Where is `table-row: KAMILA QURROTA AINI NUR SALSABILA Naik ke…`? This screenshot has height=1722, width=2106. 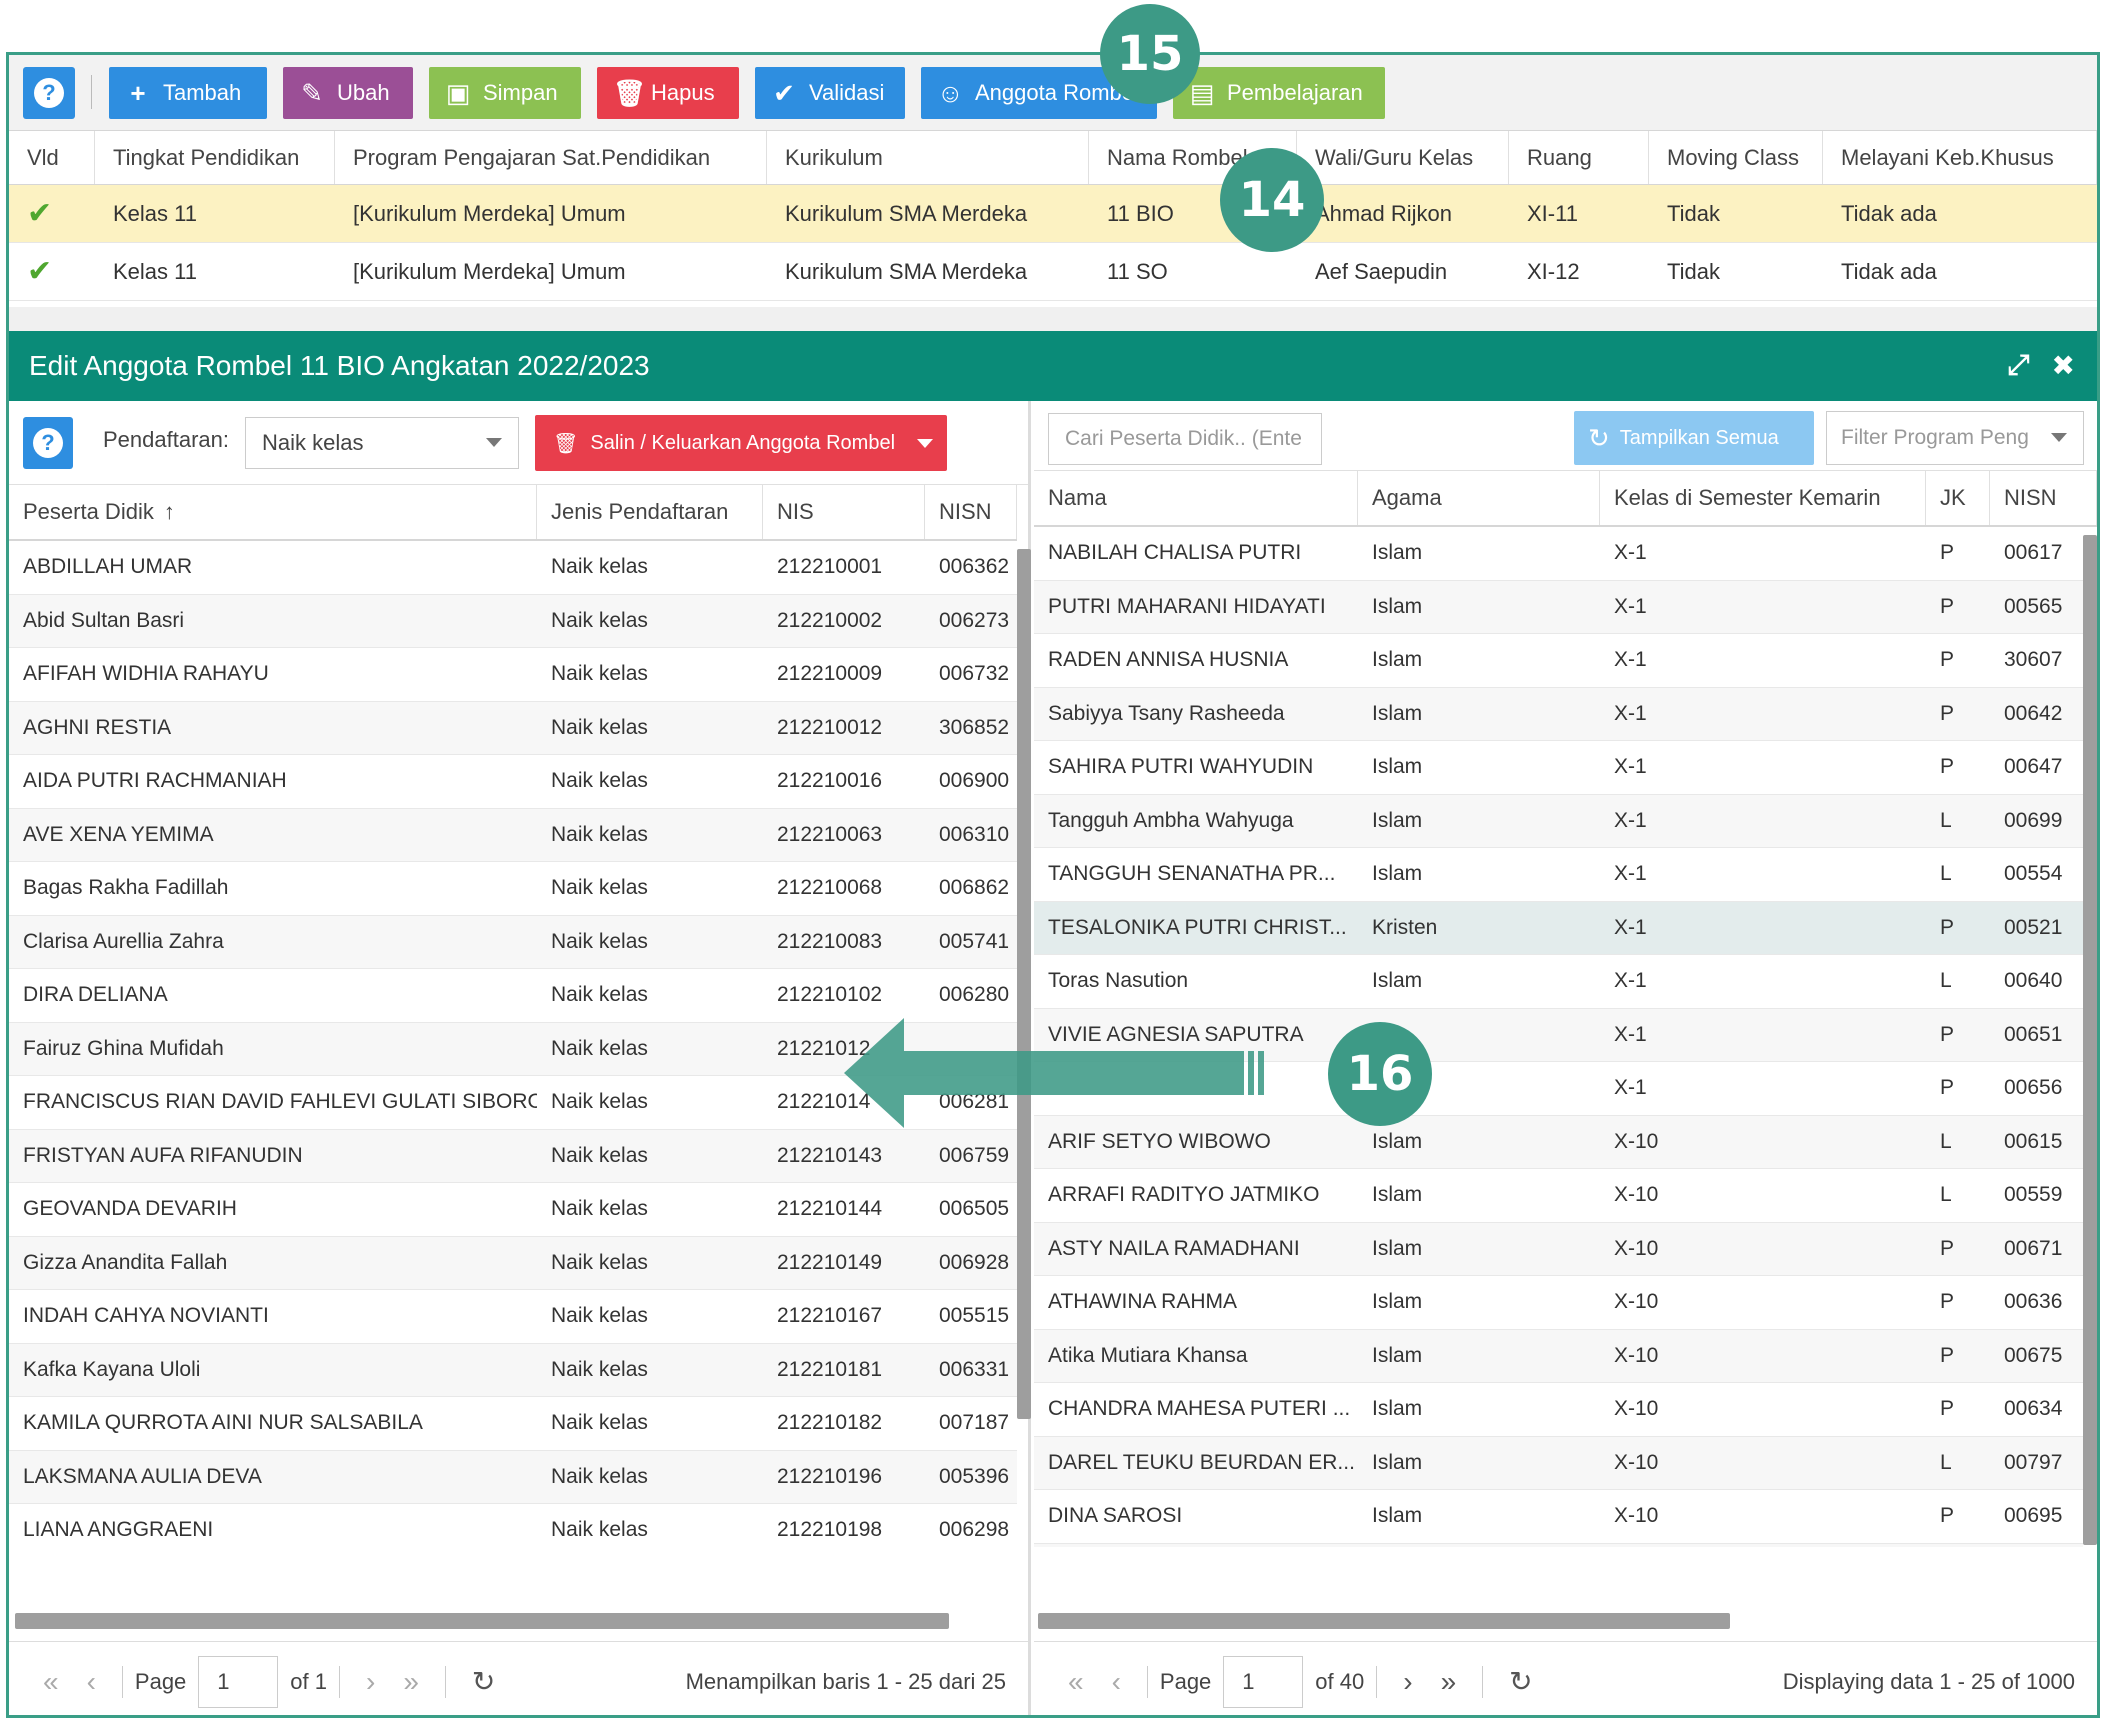 table-row: KAMILA QURROTA AINI NUR SALSABILA Naik ke… is located at coordinates (513, 1424).